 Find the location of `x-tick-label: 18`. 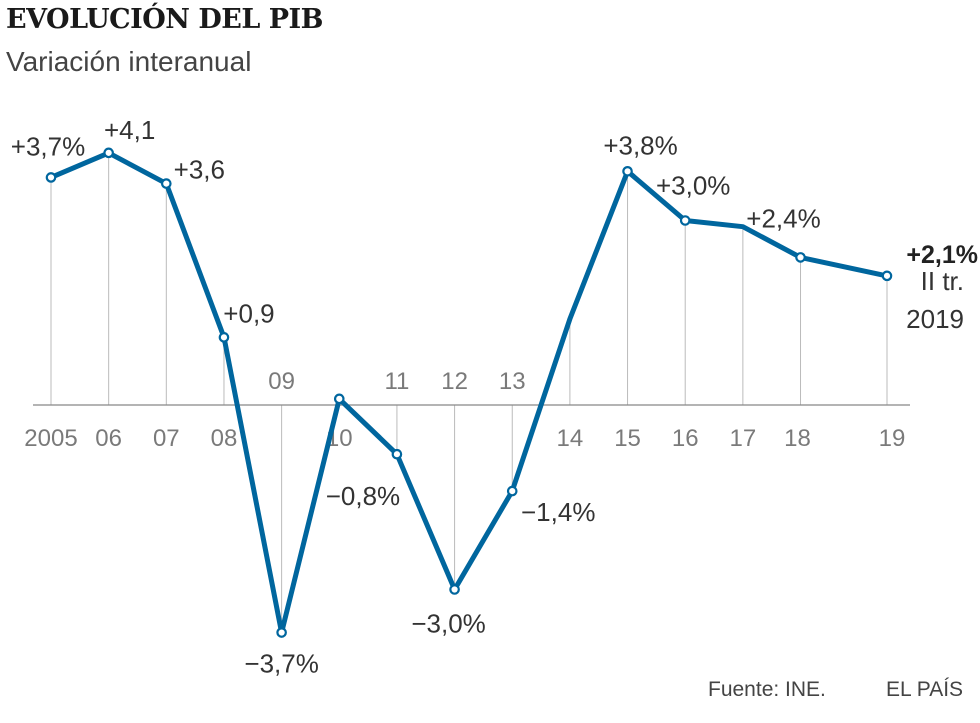

x-tick-label: 18 is located at coordinates (797, 438).